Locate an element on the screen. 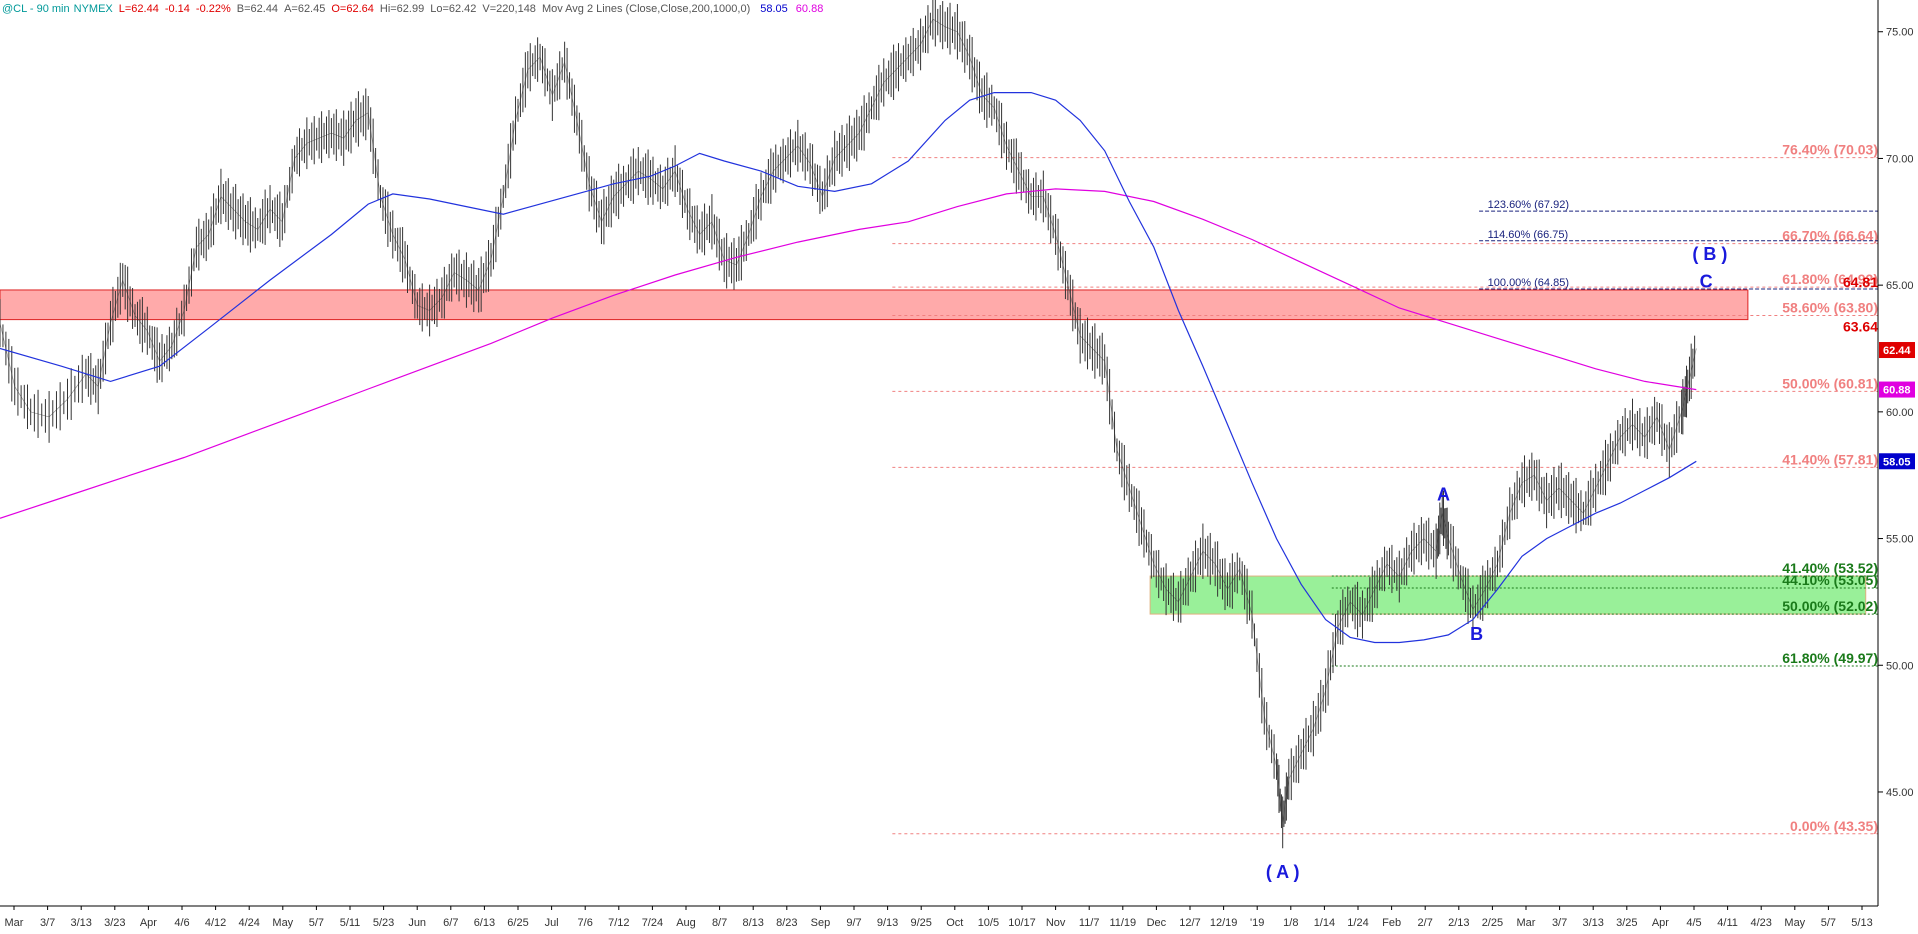 The width and height of the screenshot is (1918, 934). x-tick-label: 9/13 is located at coordinates (887, 923).